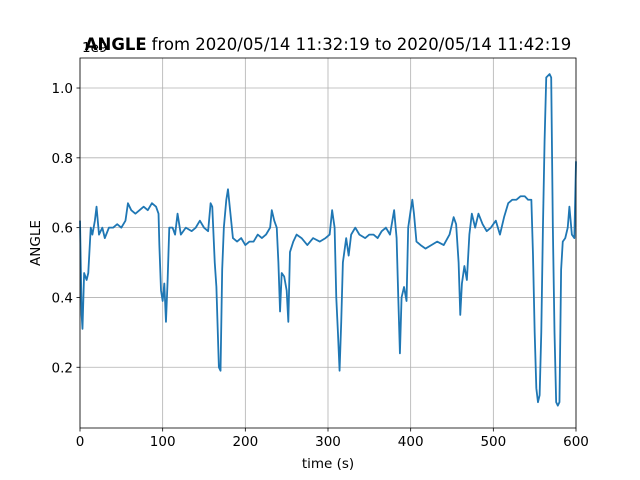 Image resolution: width=640 pixels, height=480 pixels. I want to click on x-tick-label: 0, so click(80, 442).